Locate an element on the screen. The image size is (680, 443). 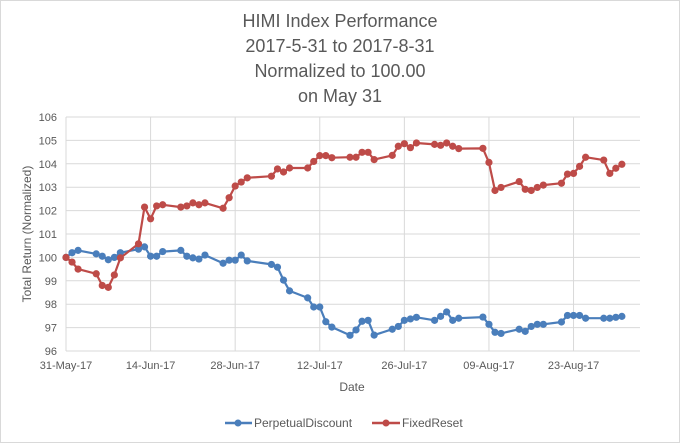
legend-item-fixedreset: FixedReset is located at coordinates (417, 423).